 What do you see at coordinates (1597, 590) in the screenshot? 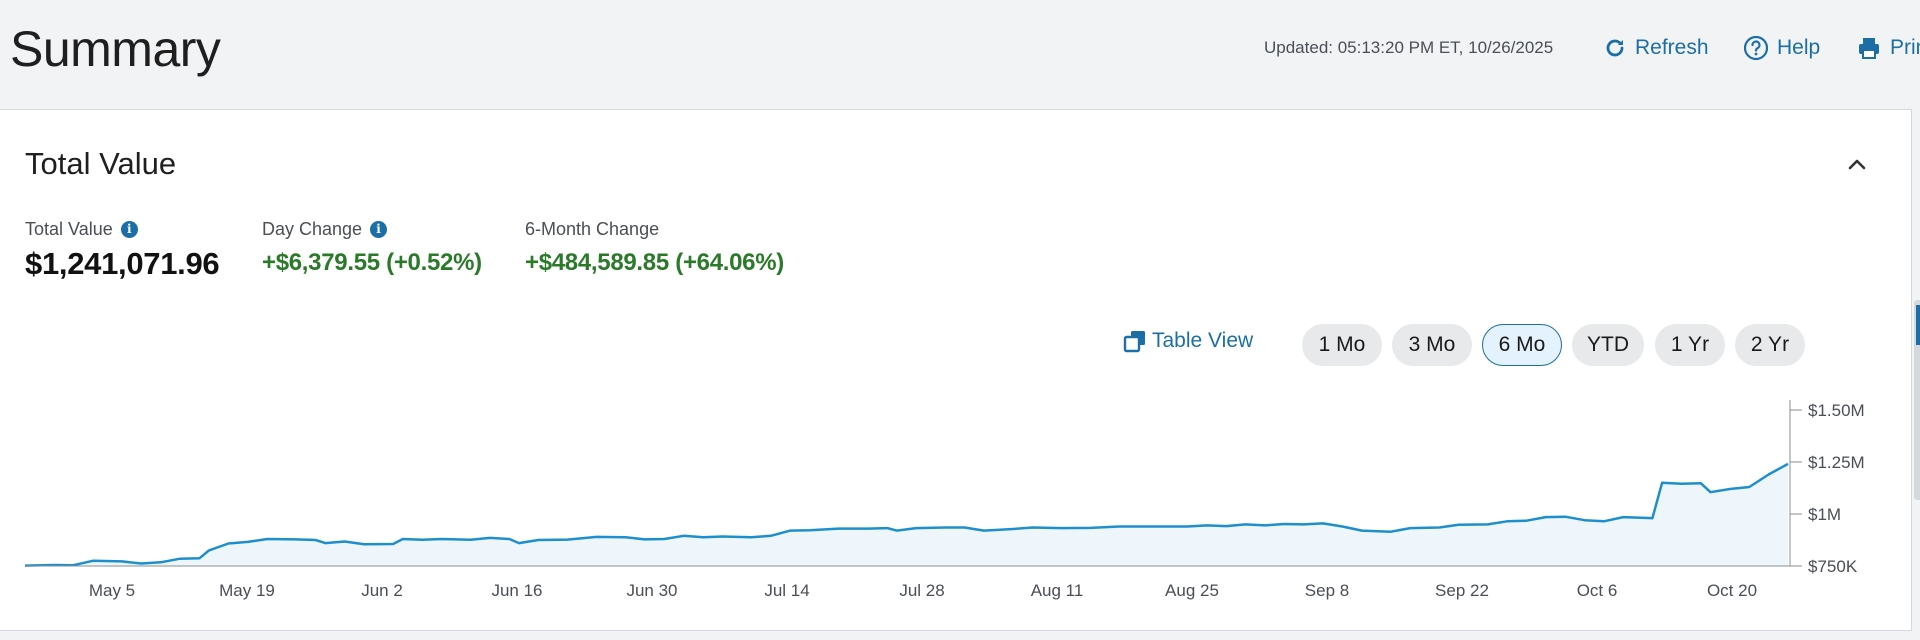
I see `x-tick-label: Oct 6` at bounding box center [1597, 590].